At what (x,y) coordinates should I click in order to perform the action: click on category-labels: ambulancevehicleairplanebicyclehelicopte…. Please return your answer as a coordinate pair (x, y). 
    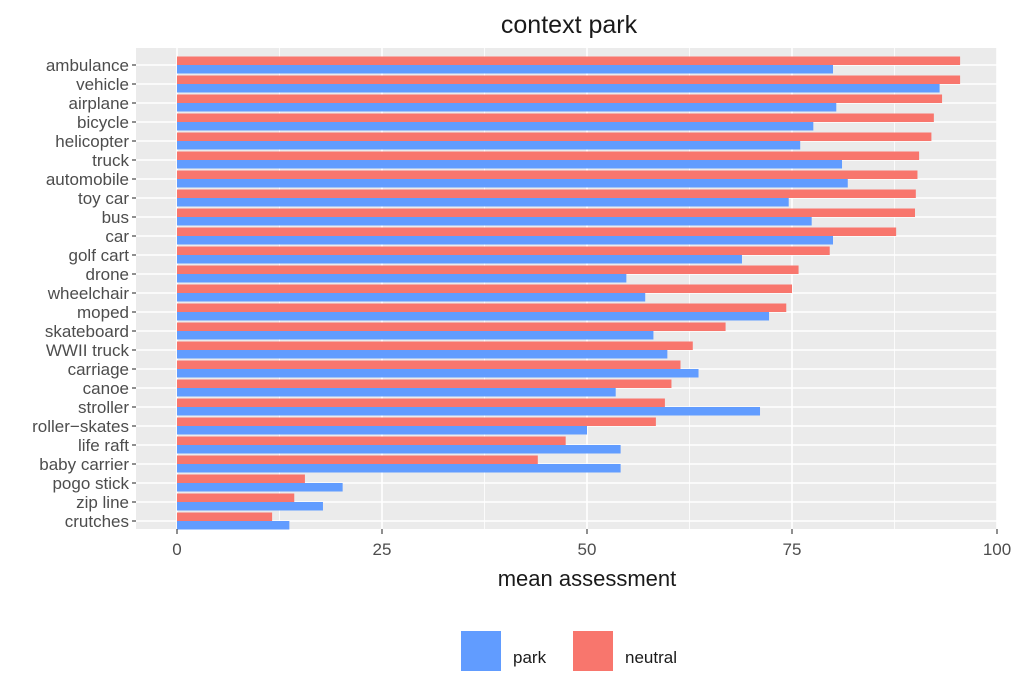
    Looking at the image, I should click on (84, 293).